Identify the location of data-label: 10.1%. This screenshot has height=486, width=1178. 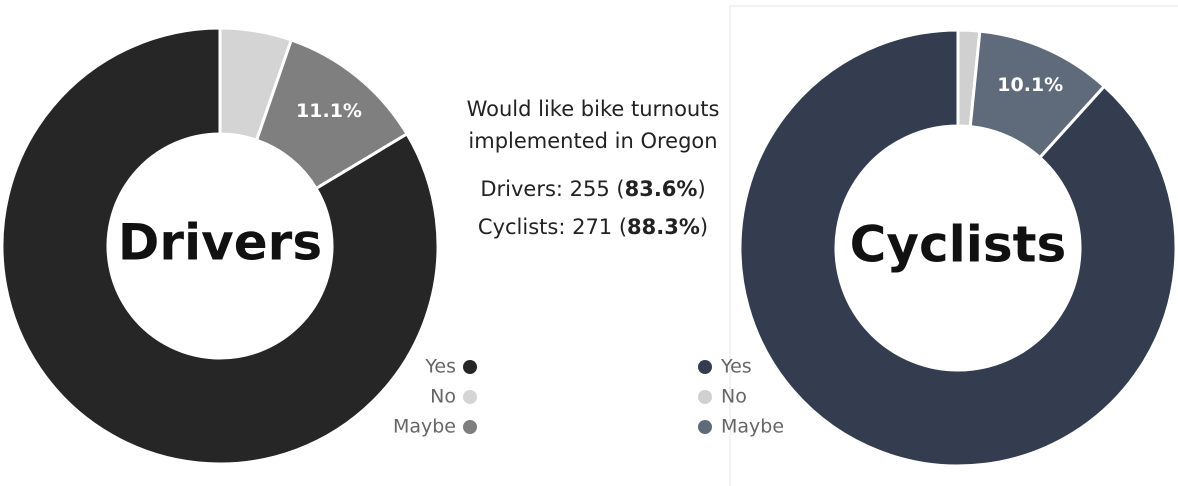
(1030, 85).